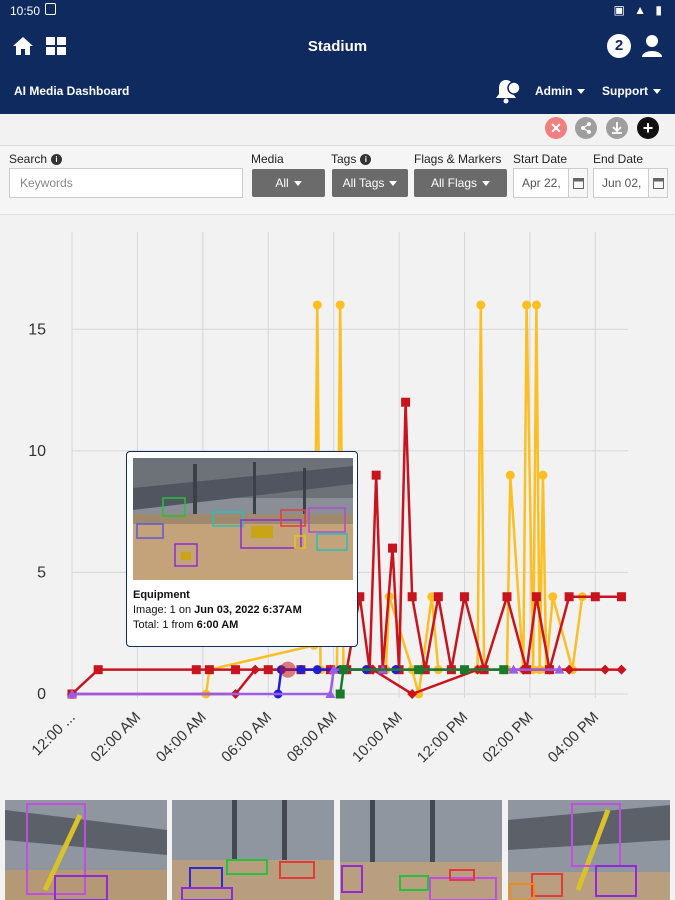 This screenshot has height=900, width=675. What do you see at coordinates (540, 159) in the screenshot?
I see `start-date-label: Start Date` at bounding box center [540, 159].